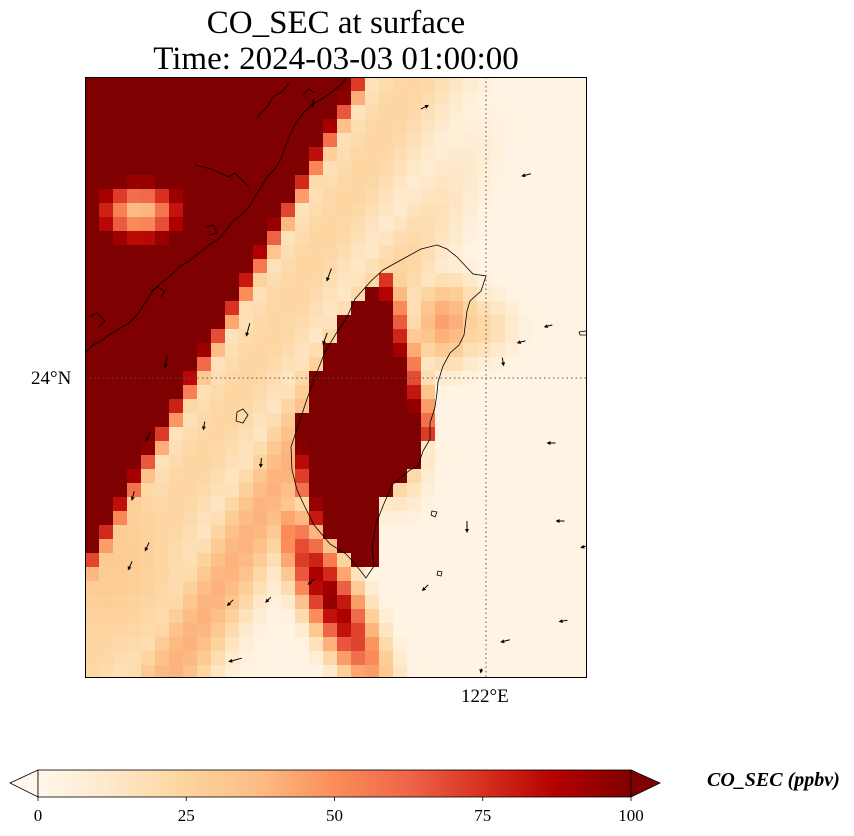 Image resolution: width=854 pixels, height=836 pixels. I want to click on colorbar-gradient, so click(334, 783).